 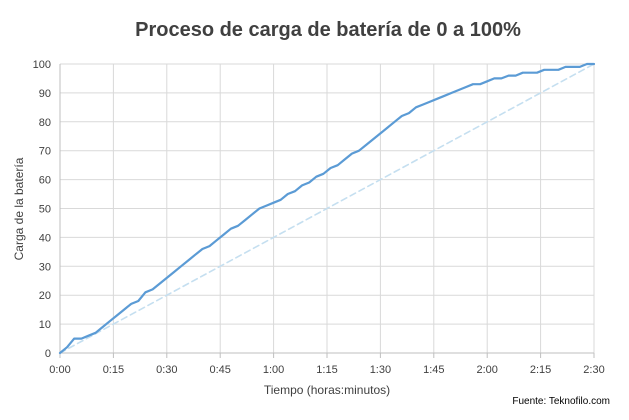 I want to click on x-tick-label: 2:30, so click(x=593, y=370).